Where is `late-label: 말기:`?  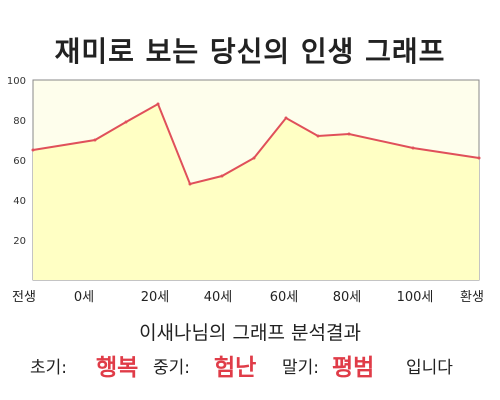 late-label: 말기: is located at coordinates (301, 368).